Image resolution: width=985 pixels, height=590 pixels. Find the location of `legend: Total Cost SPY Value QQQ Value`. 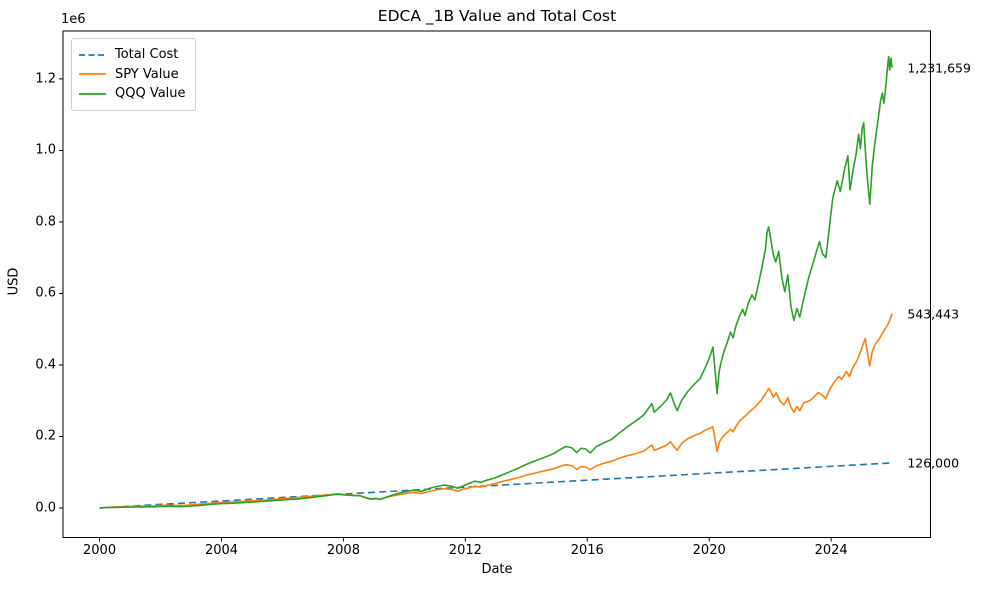

legend: Total Cost SPY Value QQQ Value is located at coordinates (133, 74).